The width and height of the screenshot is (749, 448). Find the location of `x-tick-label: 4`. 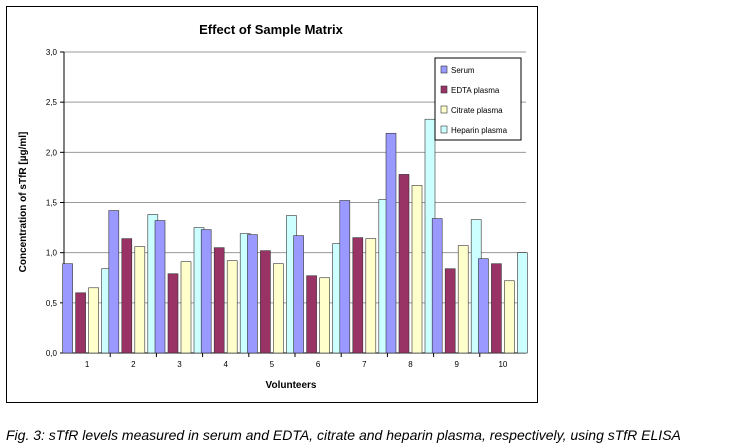

x-tick-label: 4 is located at coordinates (225, 364).